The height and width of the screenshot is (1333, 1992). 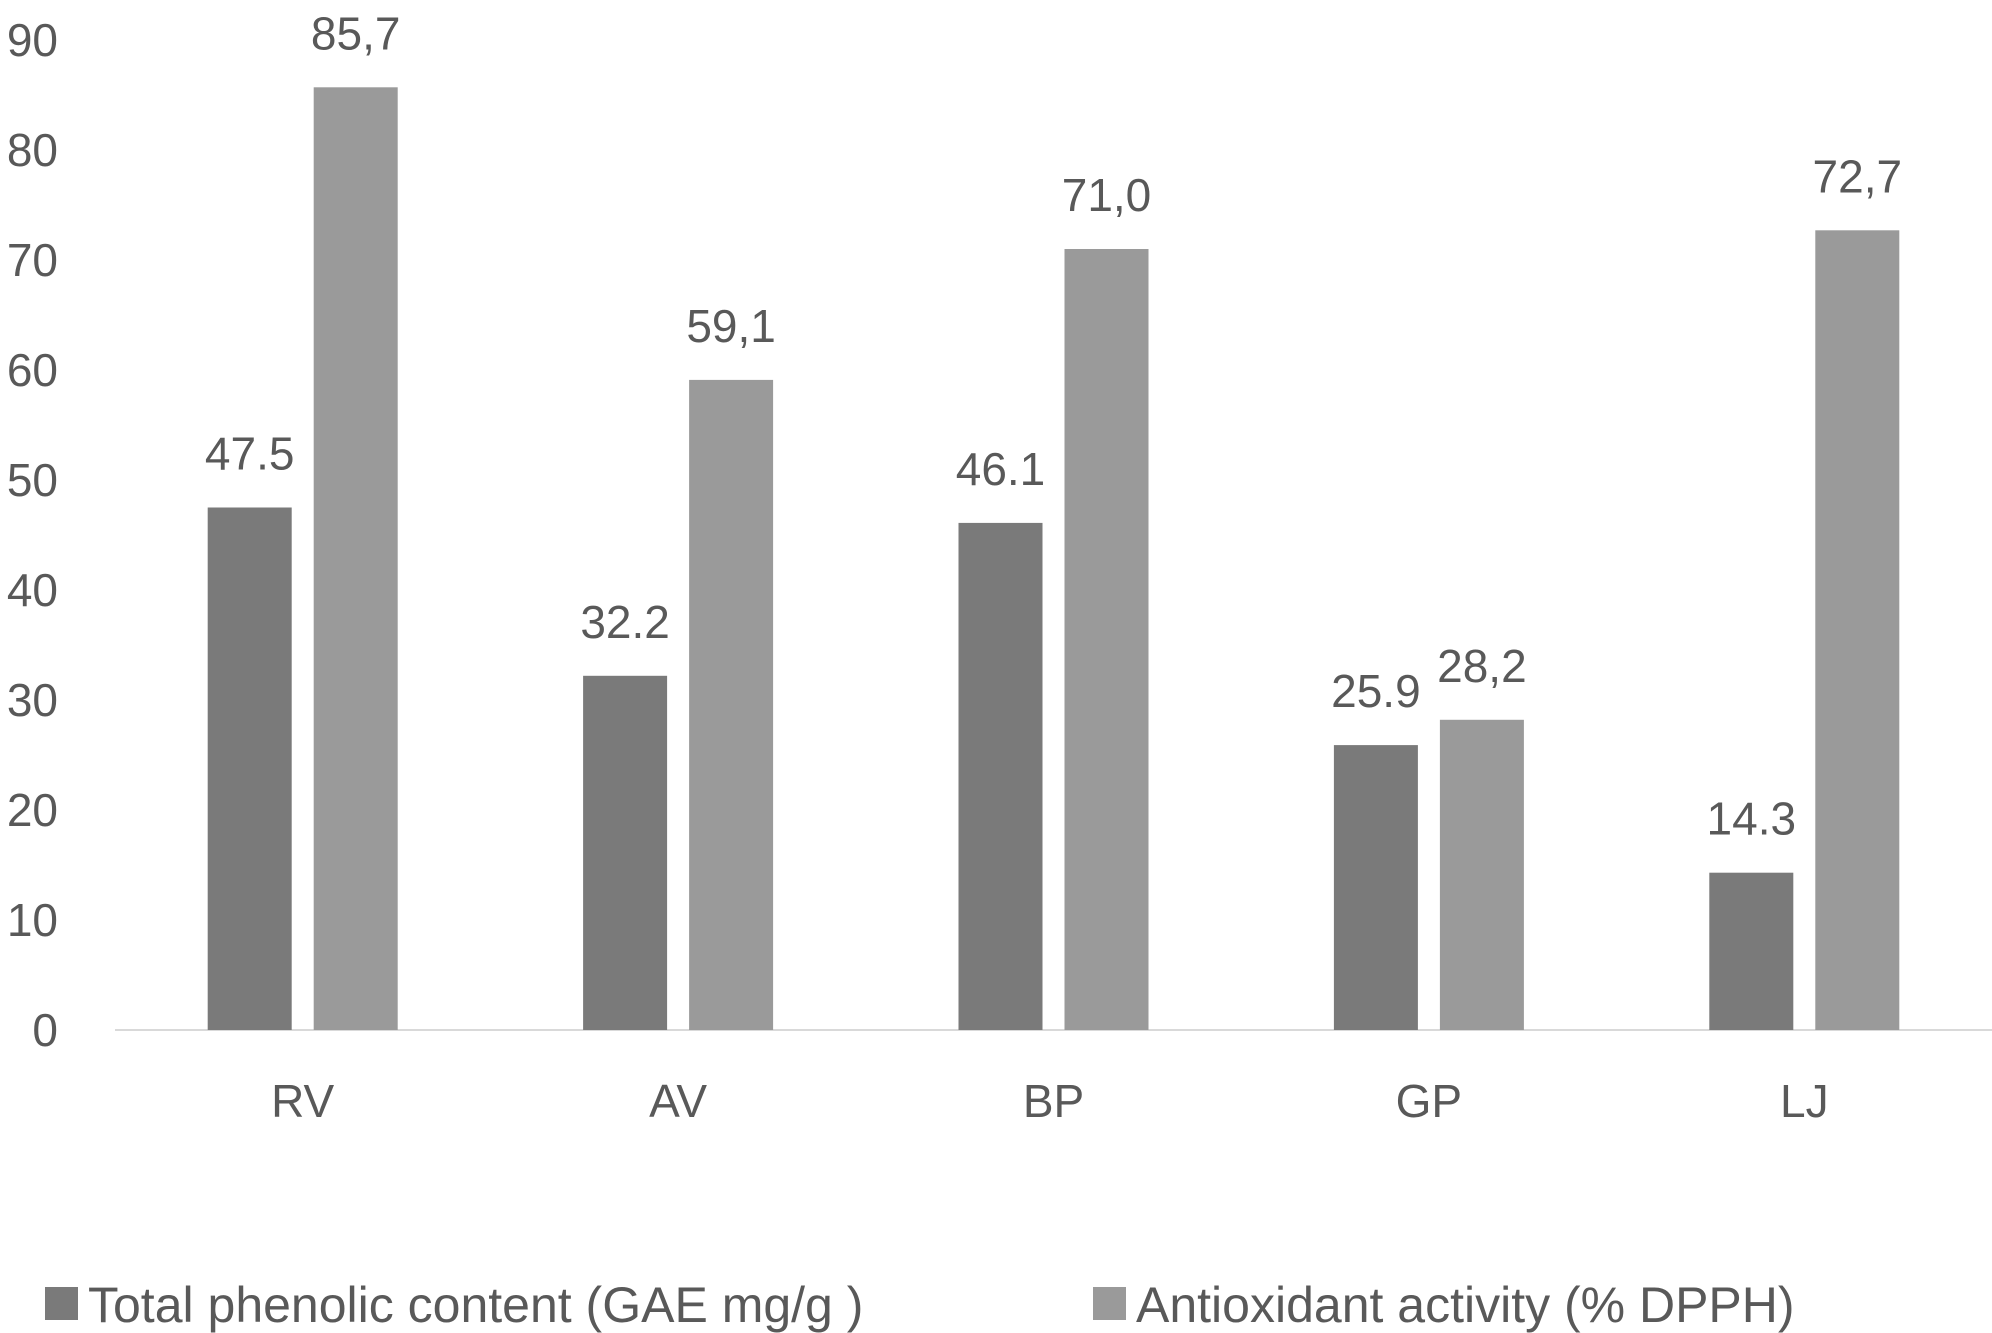 I want to click on x-category-label: RV, so click(x=302, y=1101).